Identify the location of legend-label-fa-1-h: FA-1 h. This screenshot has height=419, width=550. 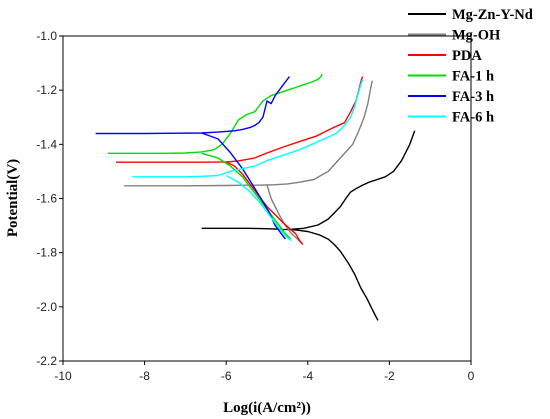
(473, 77).